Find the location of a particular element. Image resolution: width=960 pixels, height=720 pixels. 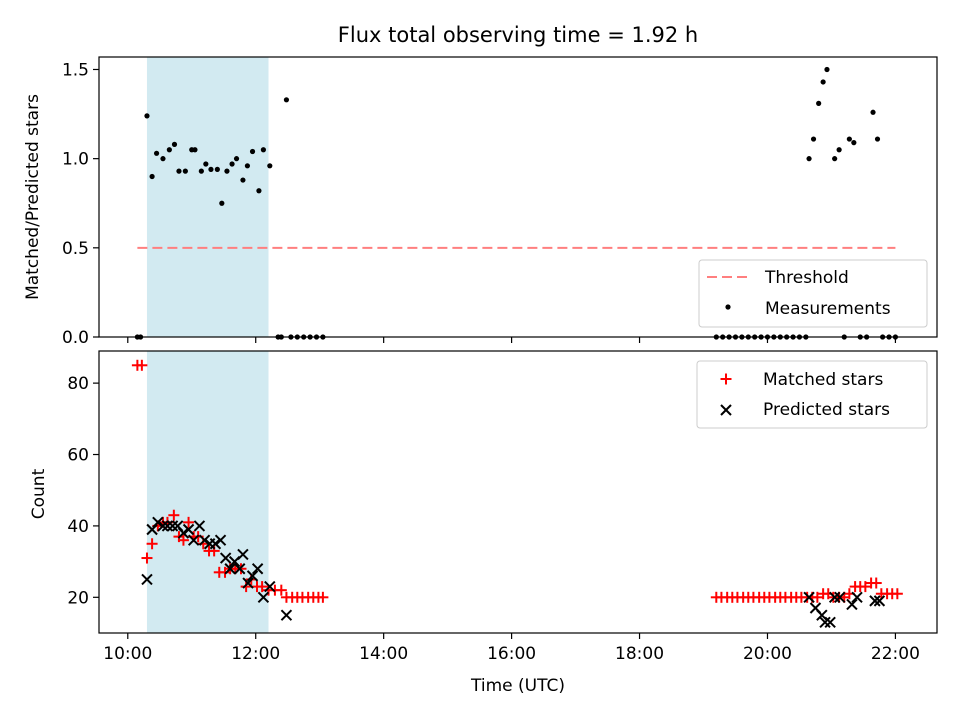

observing-span-bottom is located at coordinates (207, 492).